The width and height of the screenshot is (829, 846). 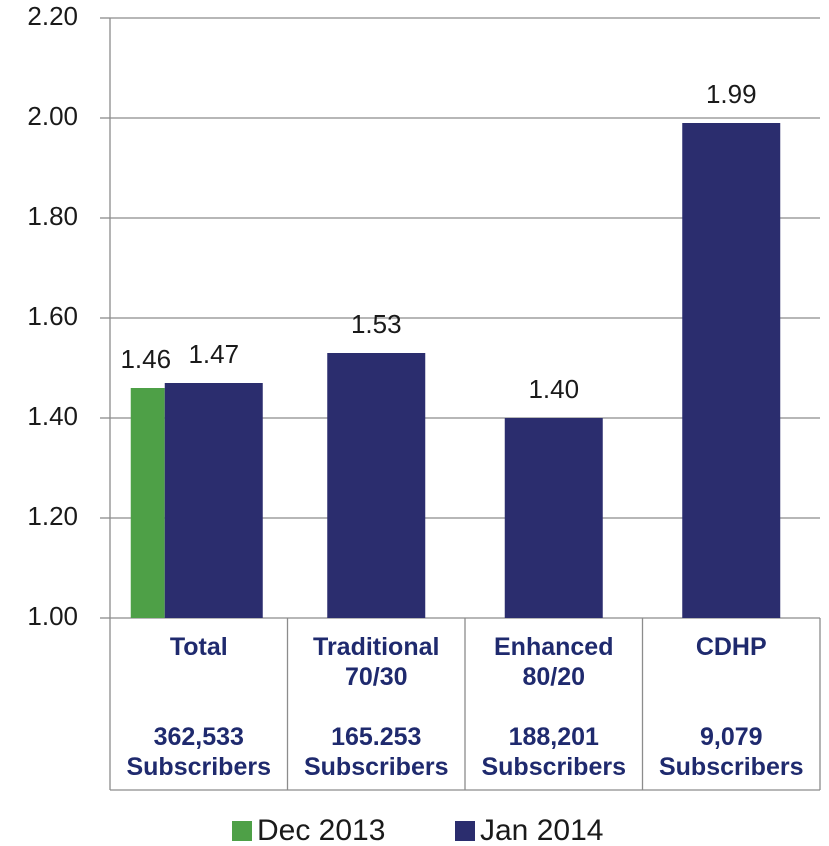 I want to click on value-label: 1.47, so click(x=213, y=354).